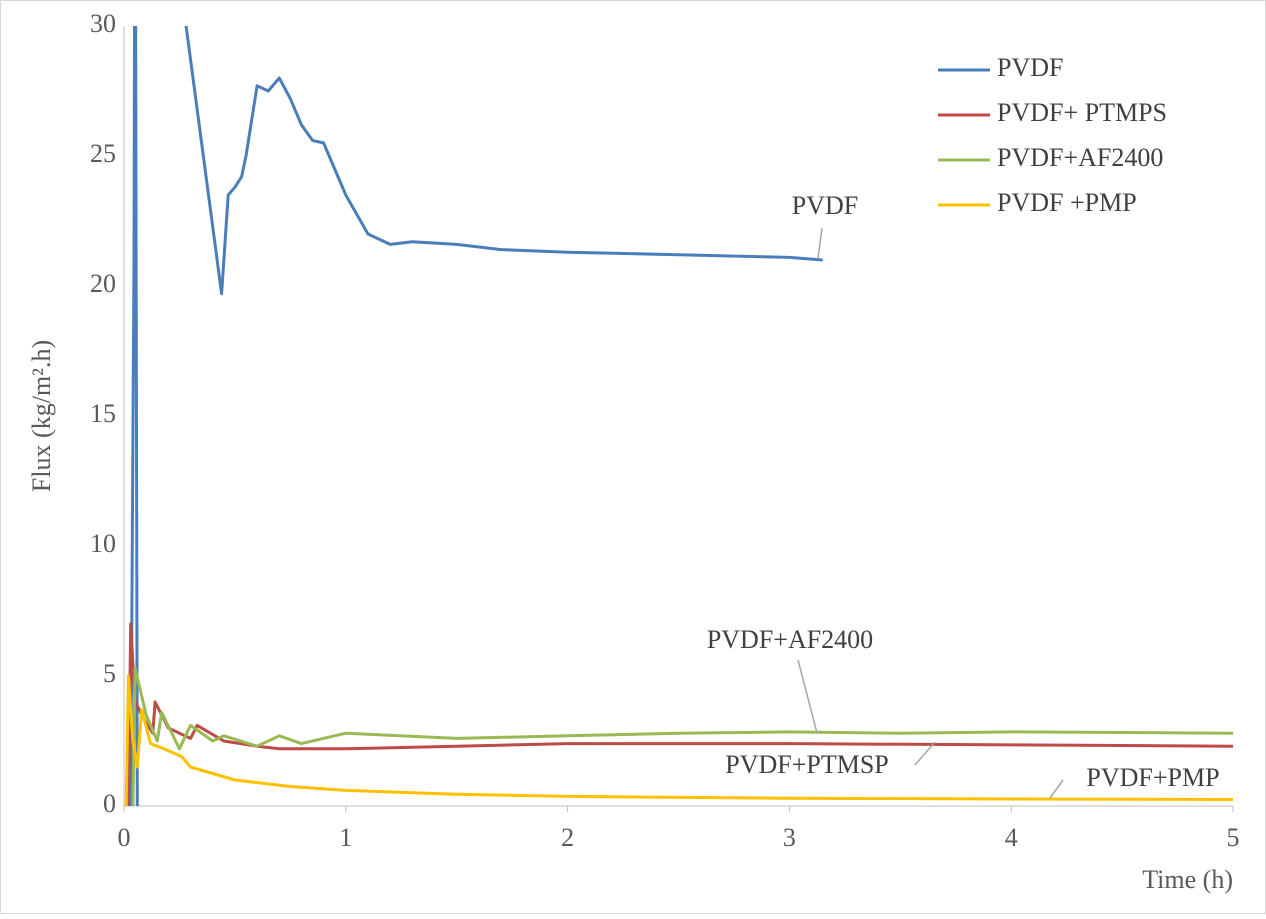 This screenshot has height=919, width=1266. What do you see at coordinates (1011, 837) in the screenshot?
I see `x-tick-label: 4` at bounding box center [1011, 837].